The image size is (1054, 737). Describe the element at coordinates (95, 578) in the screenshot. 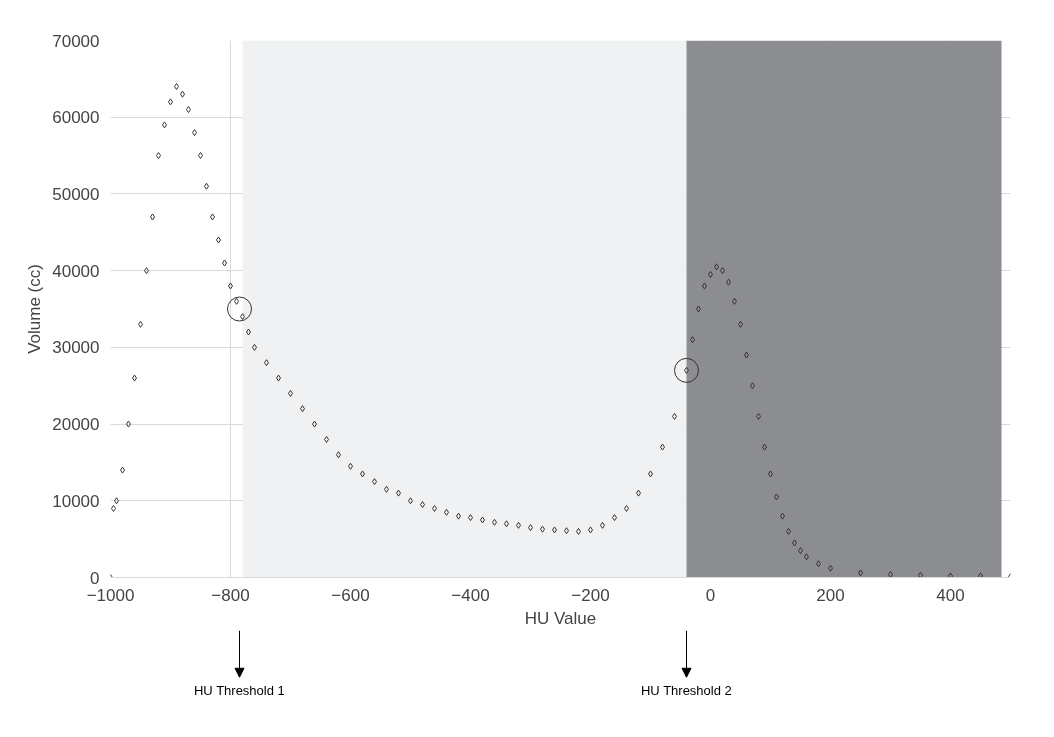

I see `y-tick-label: 0` at that location.